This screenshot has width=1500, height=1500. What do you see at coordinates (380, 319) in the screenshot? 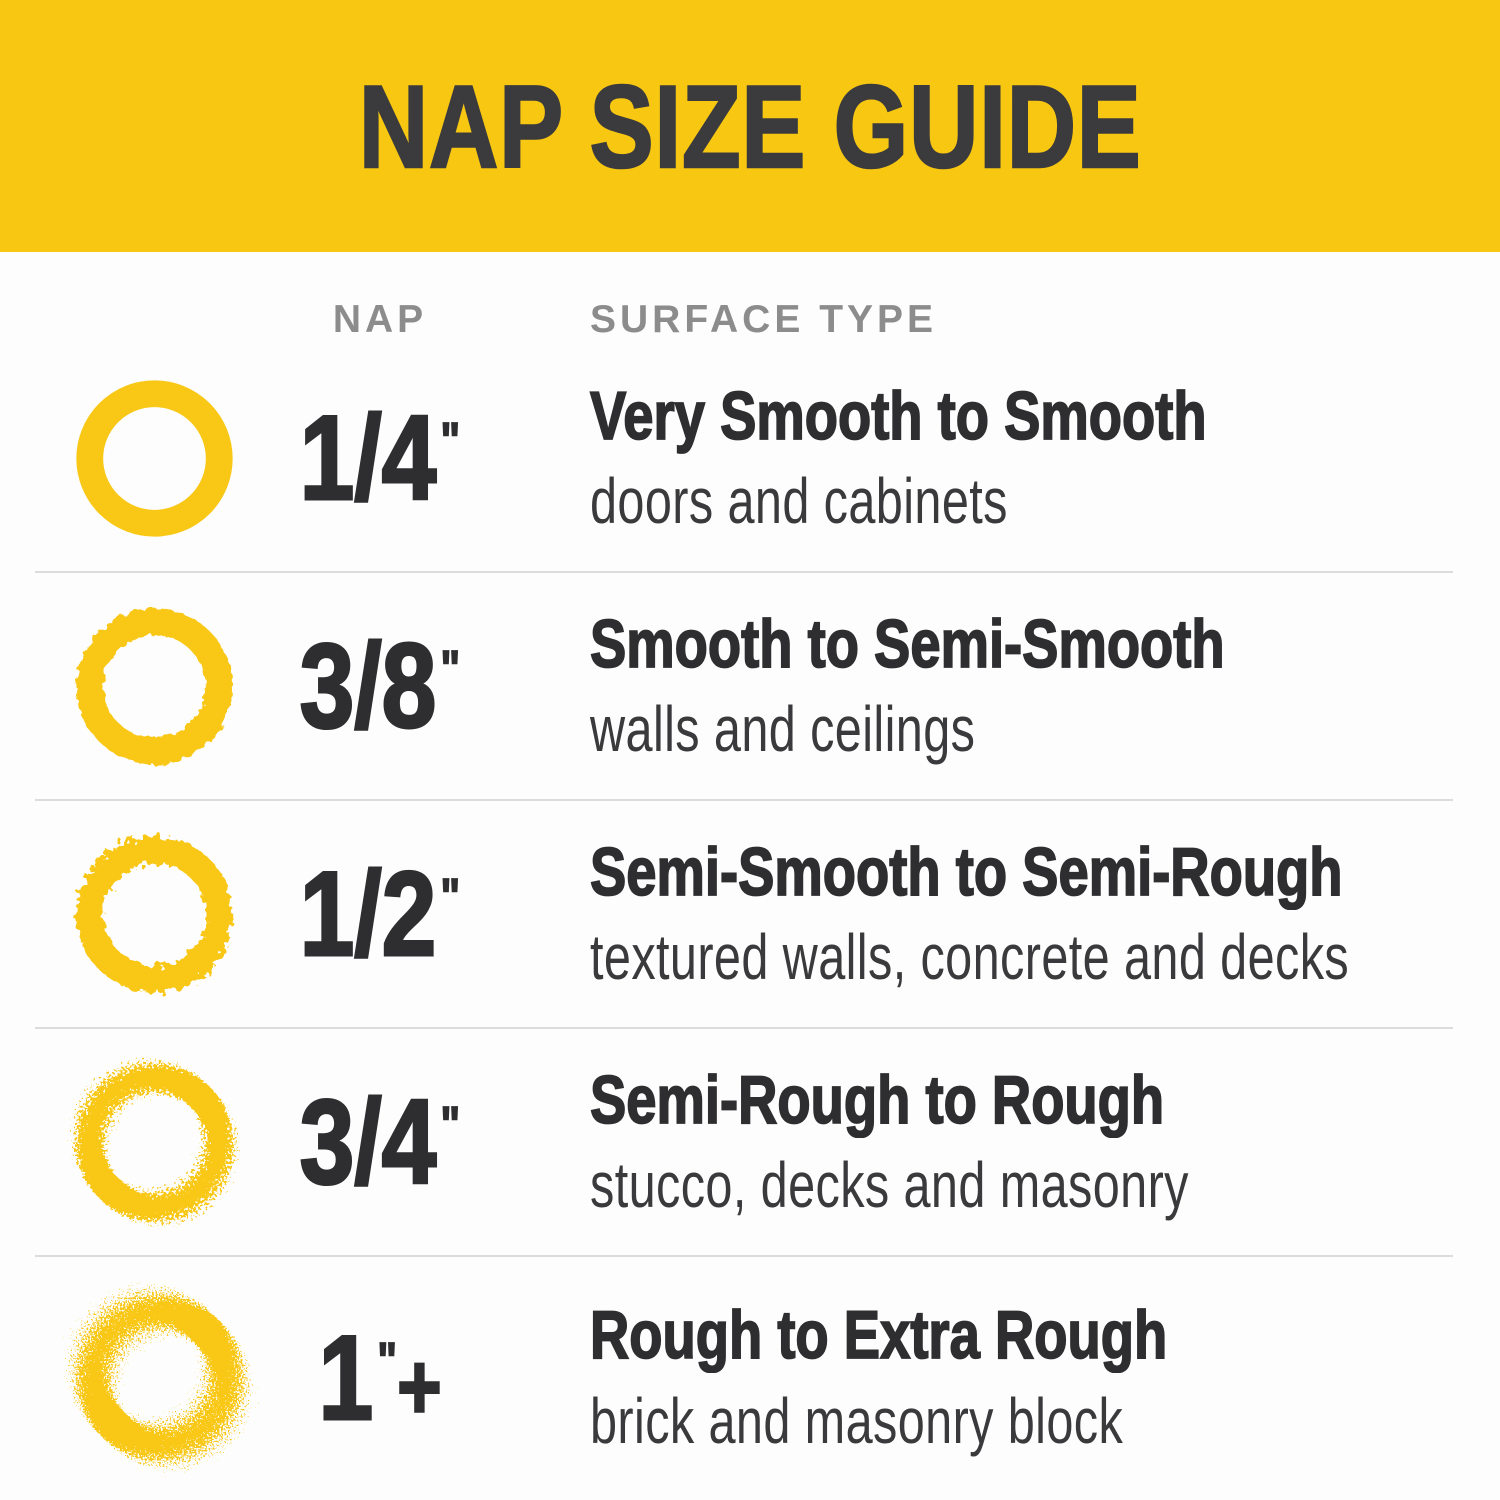
I see `column-header-nap: NAP` at bounding box center [380, 319].